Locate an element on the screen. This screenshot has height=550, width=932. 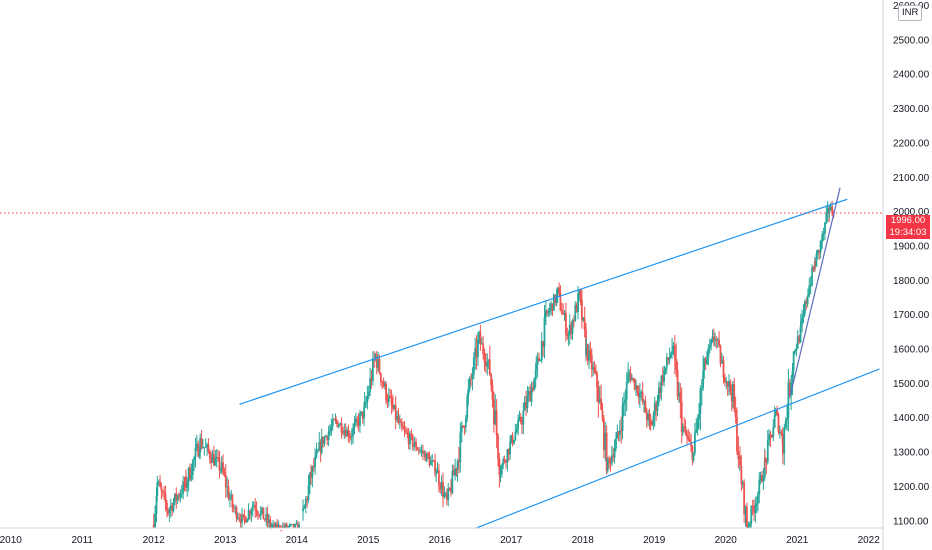
lower-channel-trendline is located at coordinates (677, 448).